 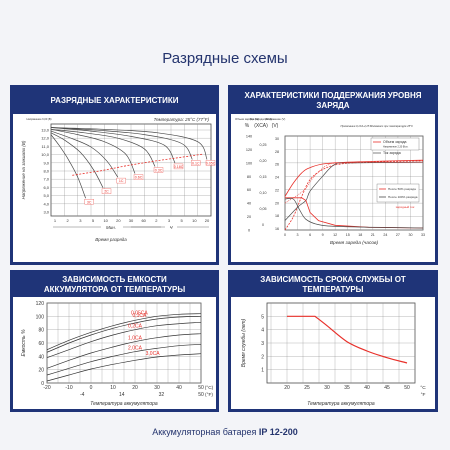 What do you see at coordinates (277, 229) in the screenshot?
I see `float-y-tick-voltage: 16` at bounding box center [277, 229].